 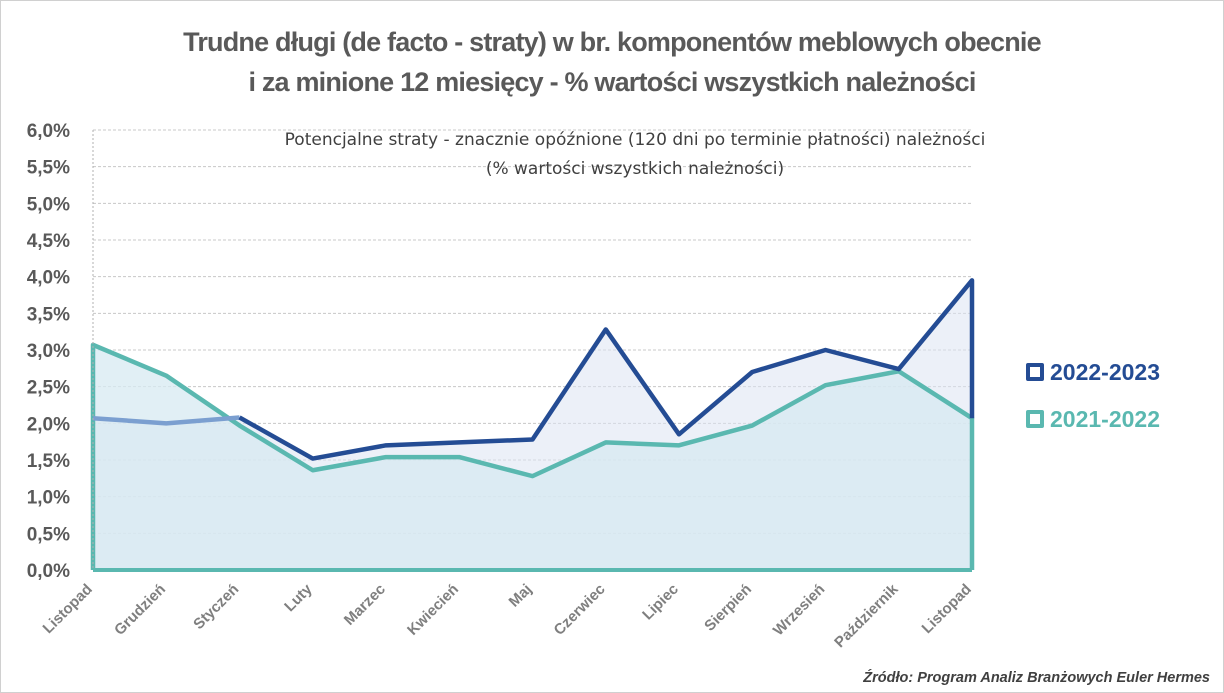 I want to click on legend-item-2022-2023: 2022-2023, so click(x=1093, y=372).